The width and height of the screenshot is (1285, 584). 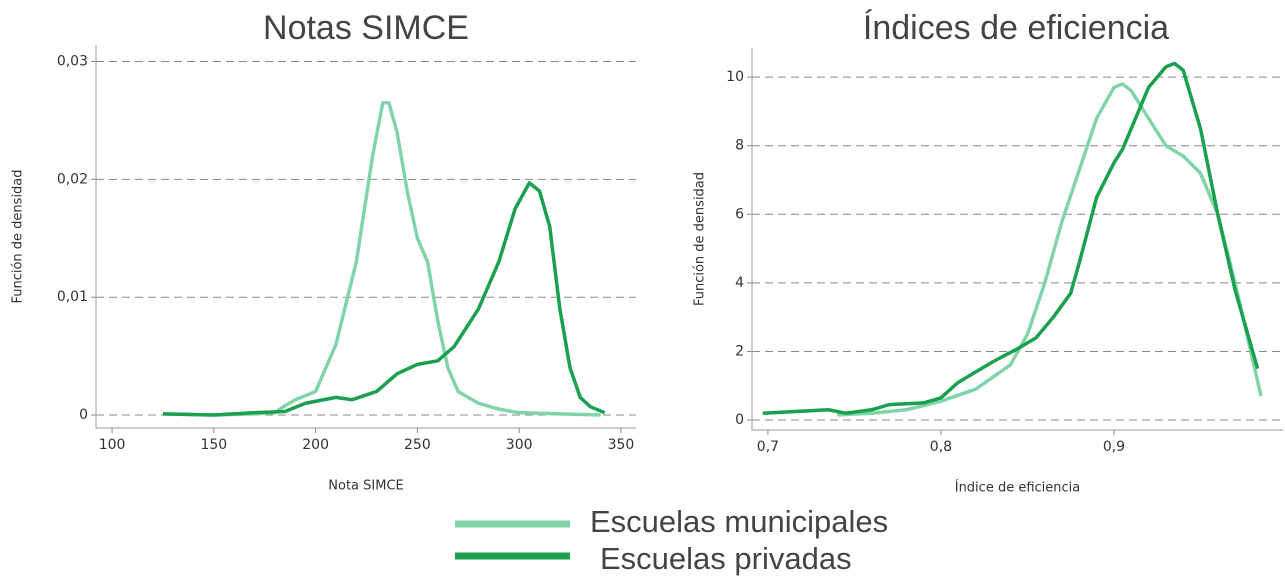 I want to click on y-tick-label: 0,03, so click(x=72, y=61).